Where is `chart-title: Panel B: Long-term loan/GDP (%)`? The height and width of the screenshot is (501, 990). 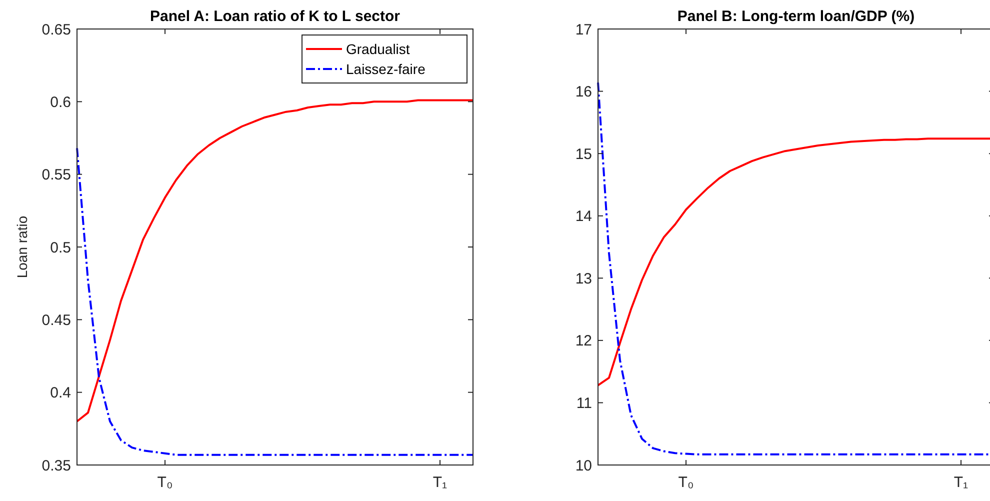
chart-title: Panel B: Long-term loan/GDP (%) is located at coordinates (796, 16).